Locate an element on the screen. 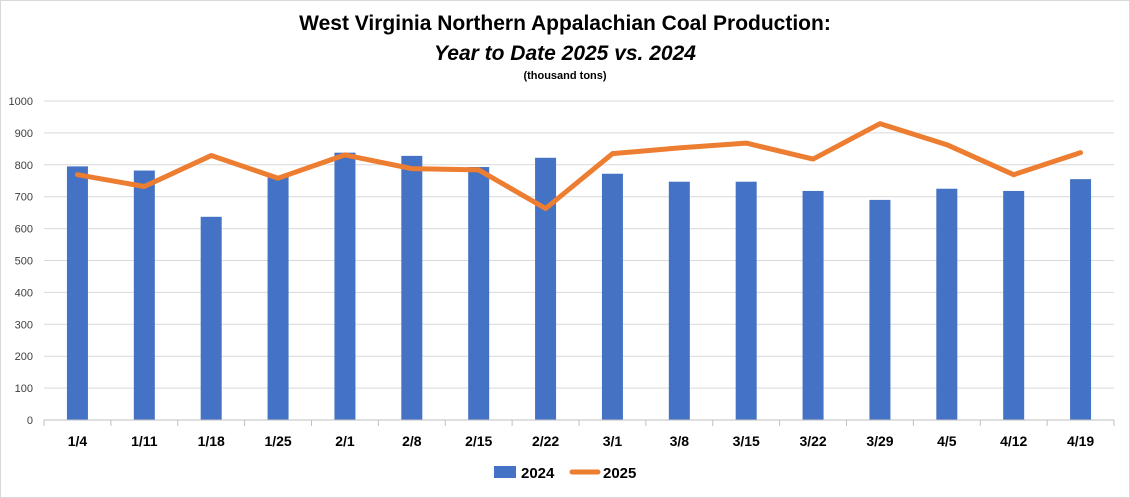  x-tick-label: 1/11 is located at coordinates (144, 441).